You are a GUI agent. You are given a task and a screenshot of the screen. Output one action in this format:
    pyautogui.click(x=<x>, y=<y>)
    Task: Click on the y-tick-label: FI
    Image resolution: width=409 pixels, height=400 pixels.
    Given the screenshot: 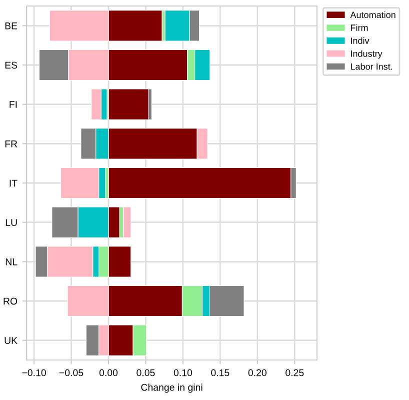 What is the action you would take?
    pyautogui.click(x=13, y=104)
    